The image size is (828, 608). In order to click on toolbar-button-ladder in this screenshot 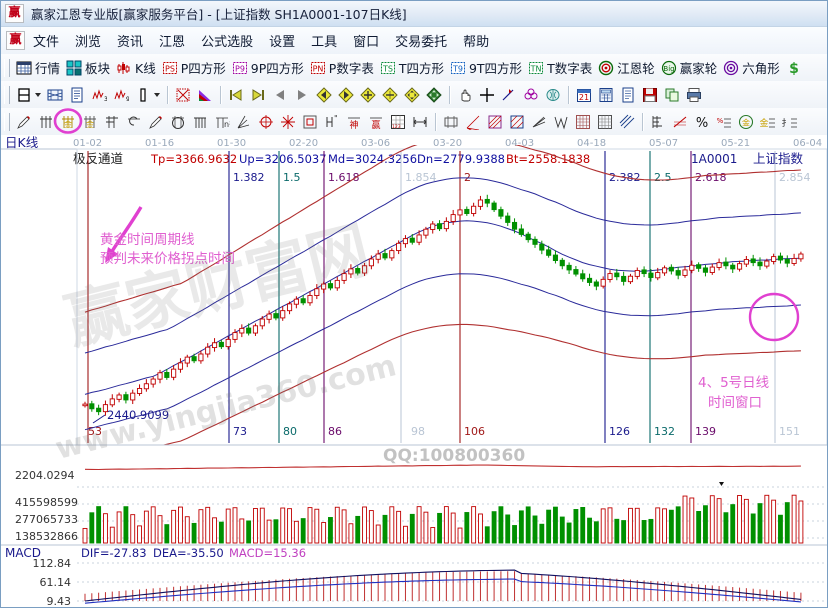, I will do `click(658, 121)`.